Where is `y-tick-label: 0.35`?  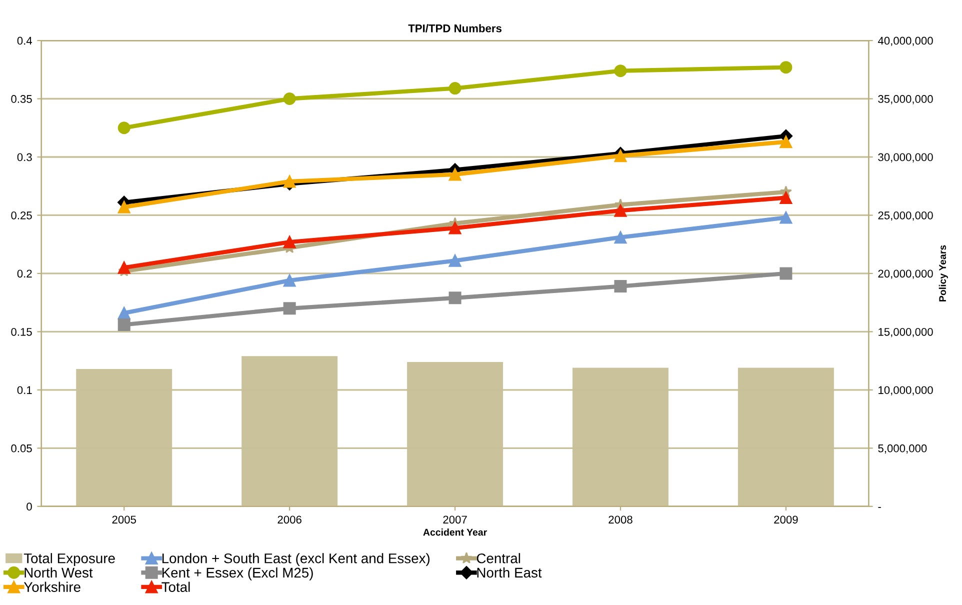 y-tick-label: 0.35 is located at coordinates (21, 99).